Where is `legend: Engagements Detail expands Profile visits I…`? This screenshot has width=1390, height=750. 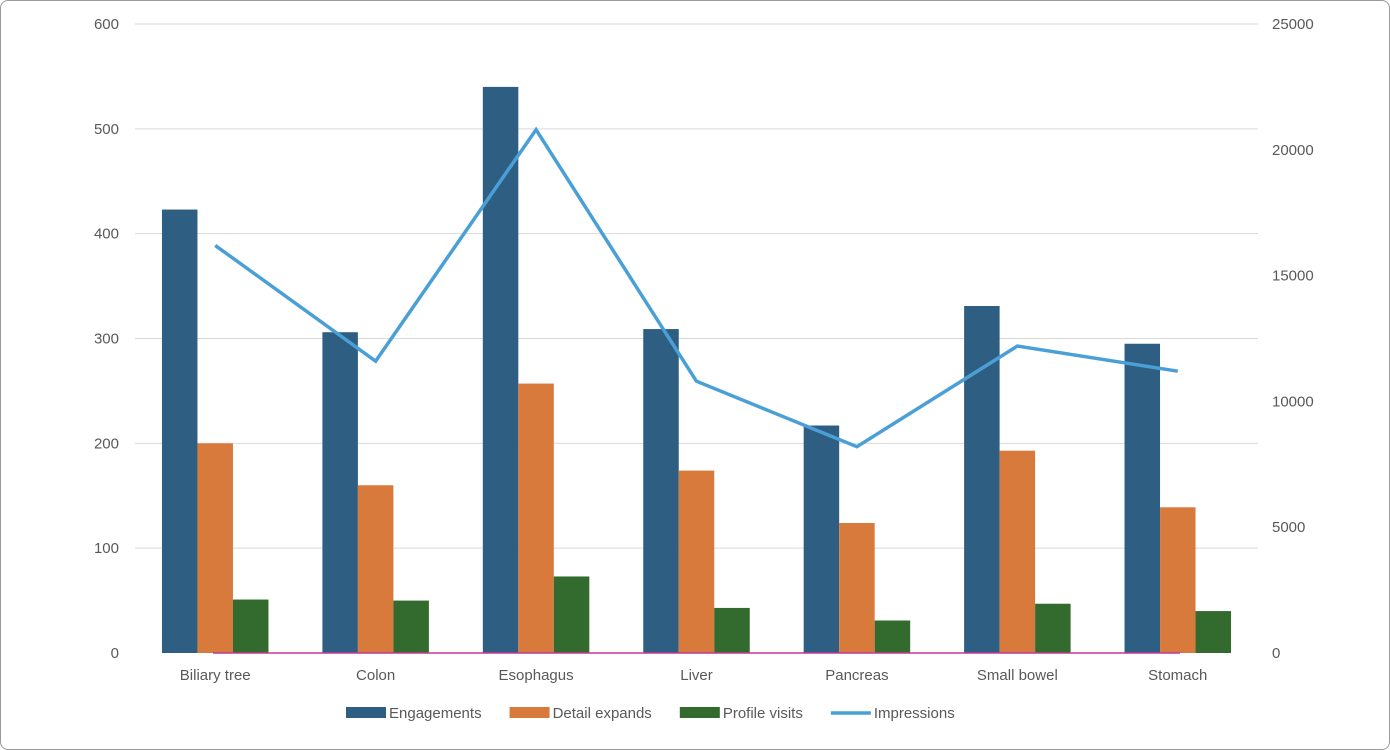
legend: Engagements Detail expands Profile visits I… is located at coordinates (650, 713).